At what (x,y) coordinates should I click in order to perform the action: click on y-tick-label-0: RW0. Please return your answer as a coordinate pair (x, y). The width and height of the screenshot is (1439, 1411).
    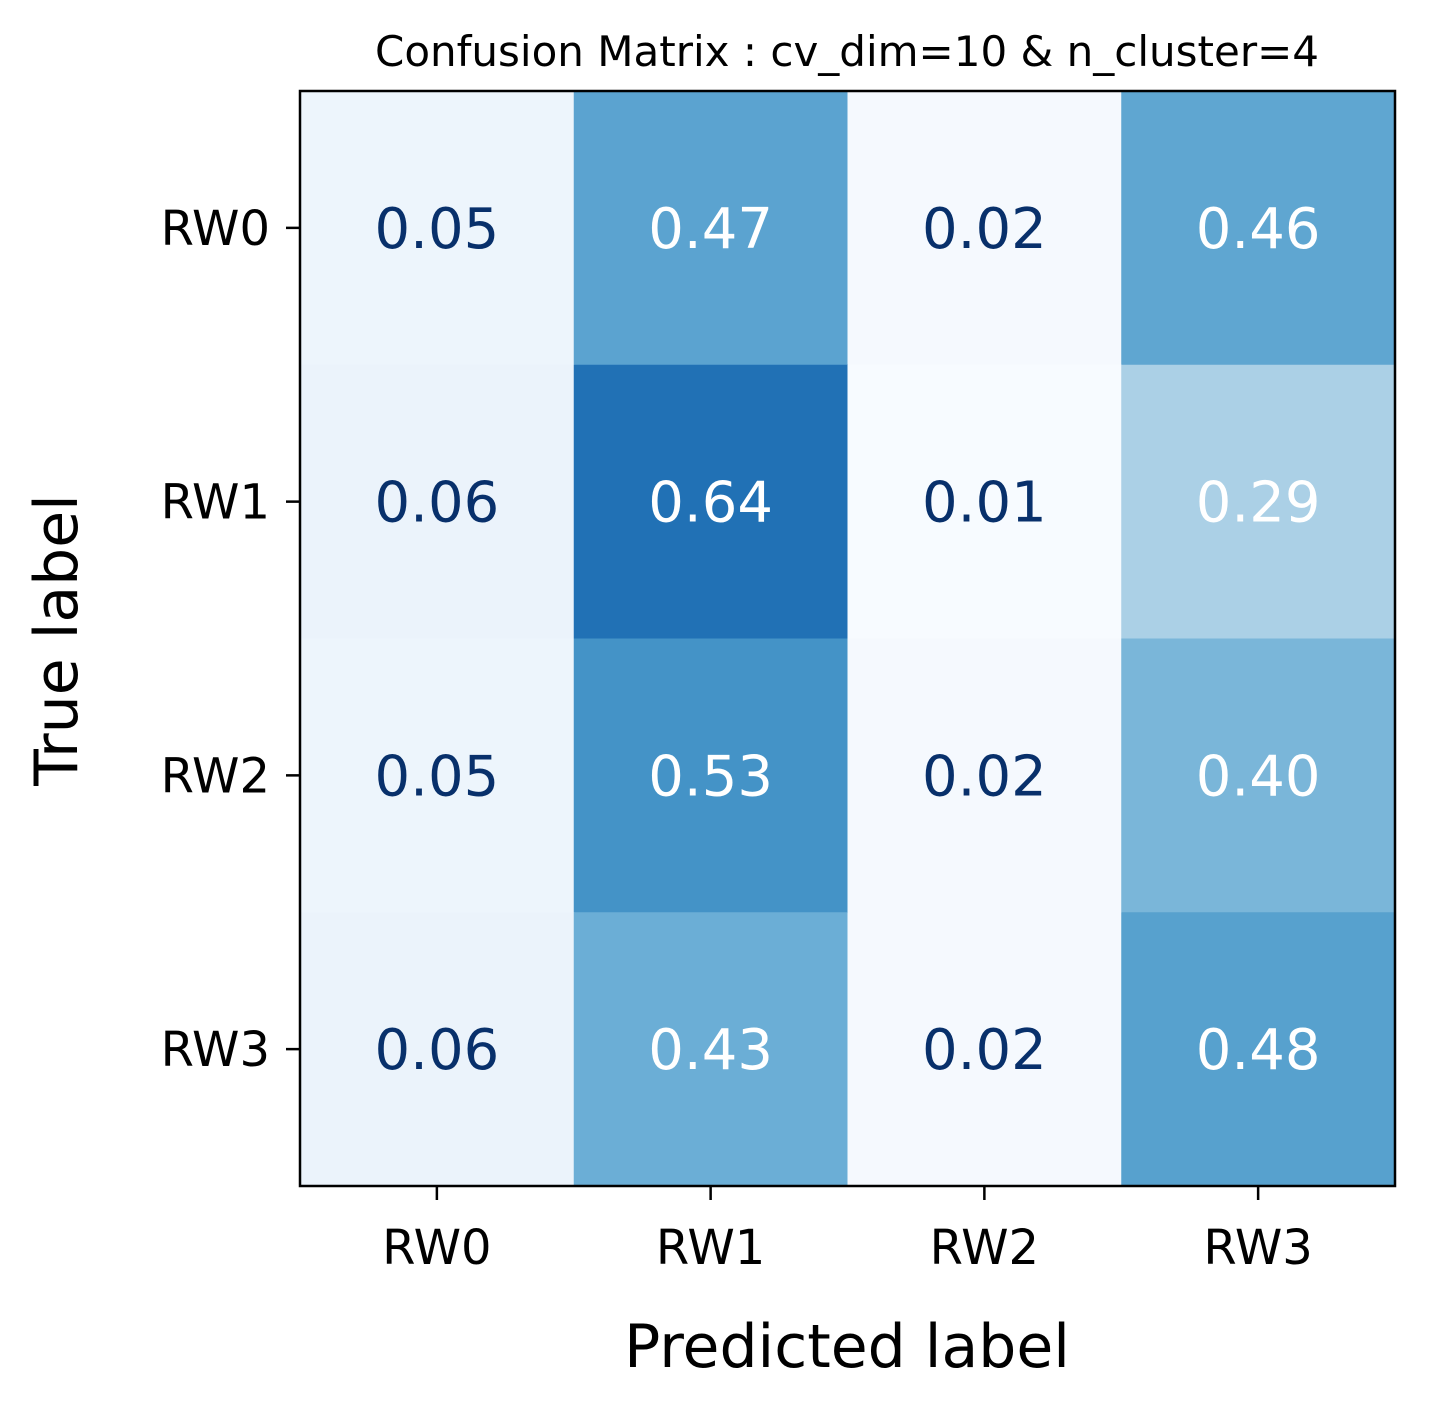
    Looking at the image, I should click on (215, 229).